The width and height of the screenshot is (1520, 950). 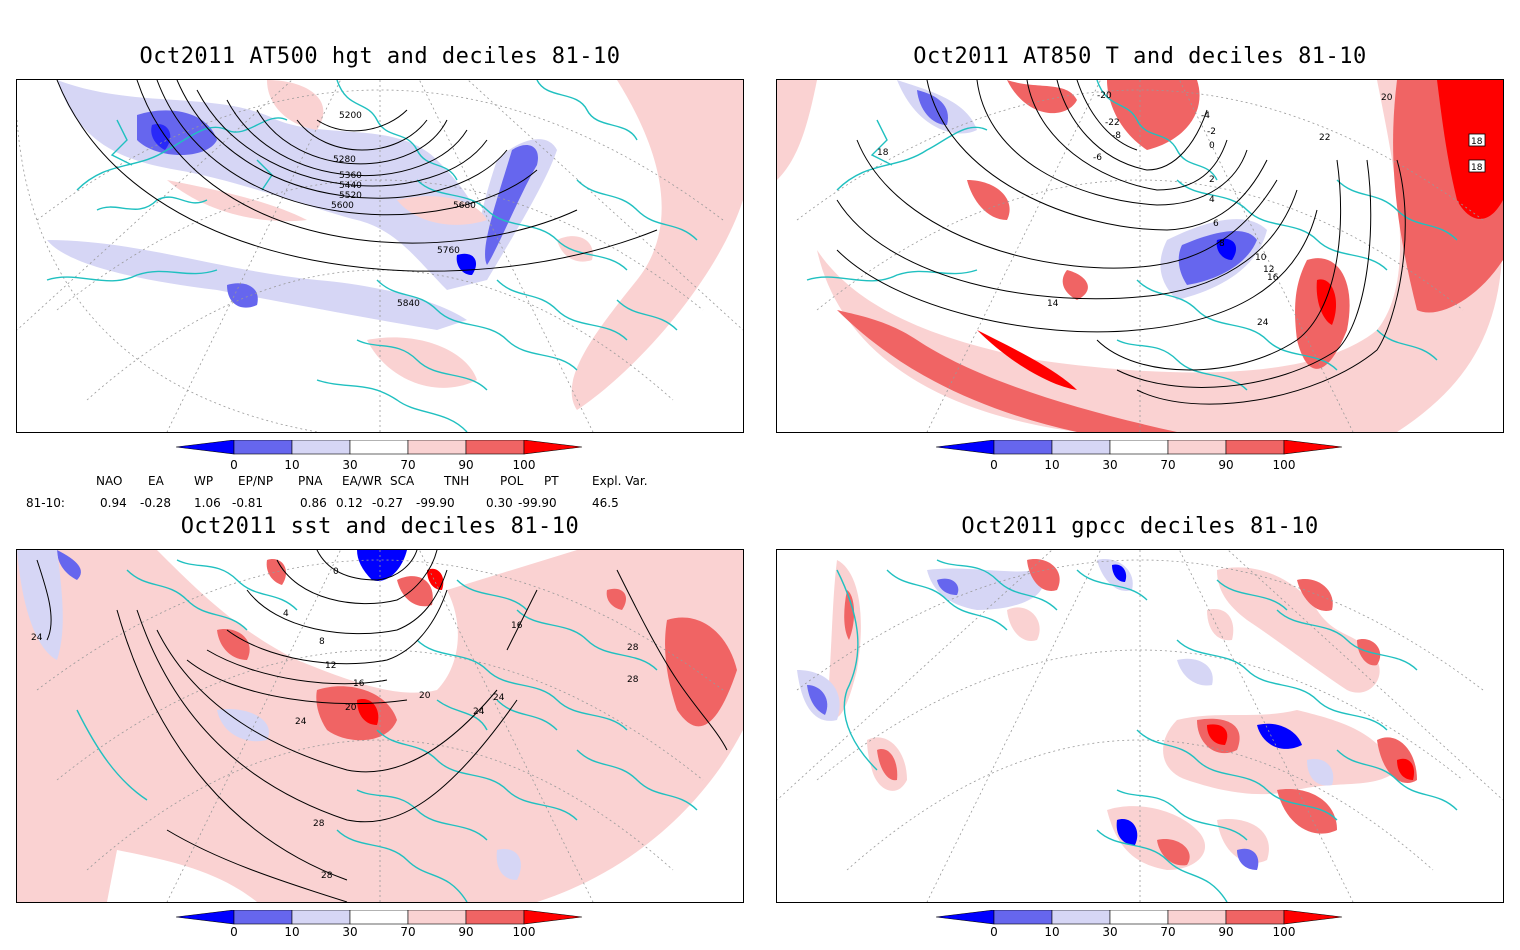 I want to click on svg-text: 5600, so click(x=342, y=206).